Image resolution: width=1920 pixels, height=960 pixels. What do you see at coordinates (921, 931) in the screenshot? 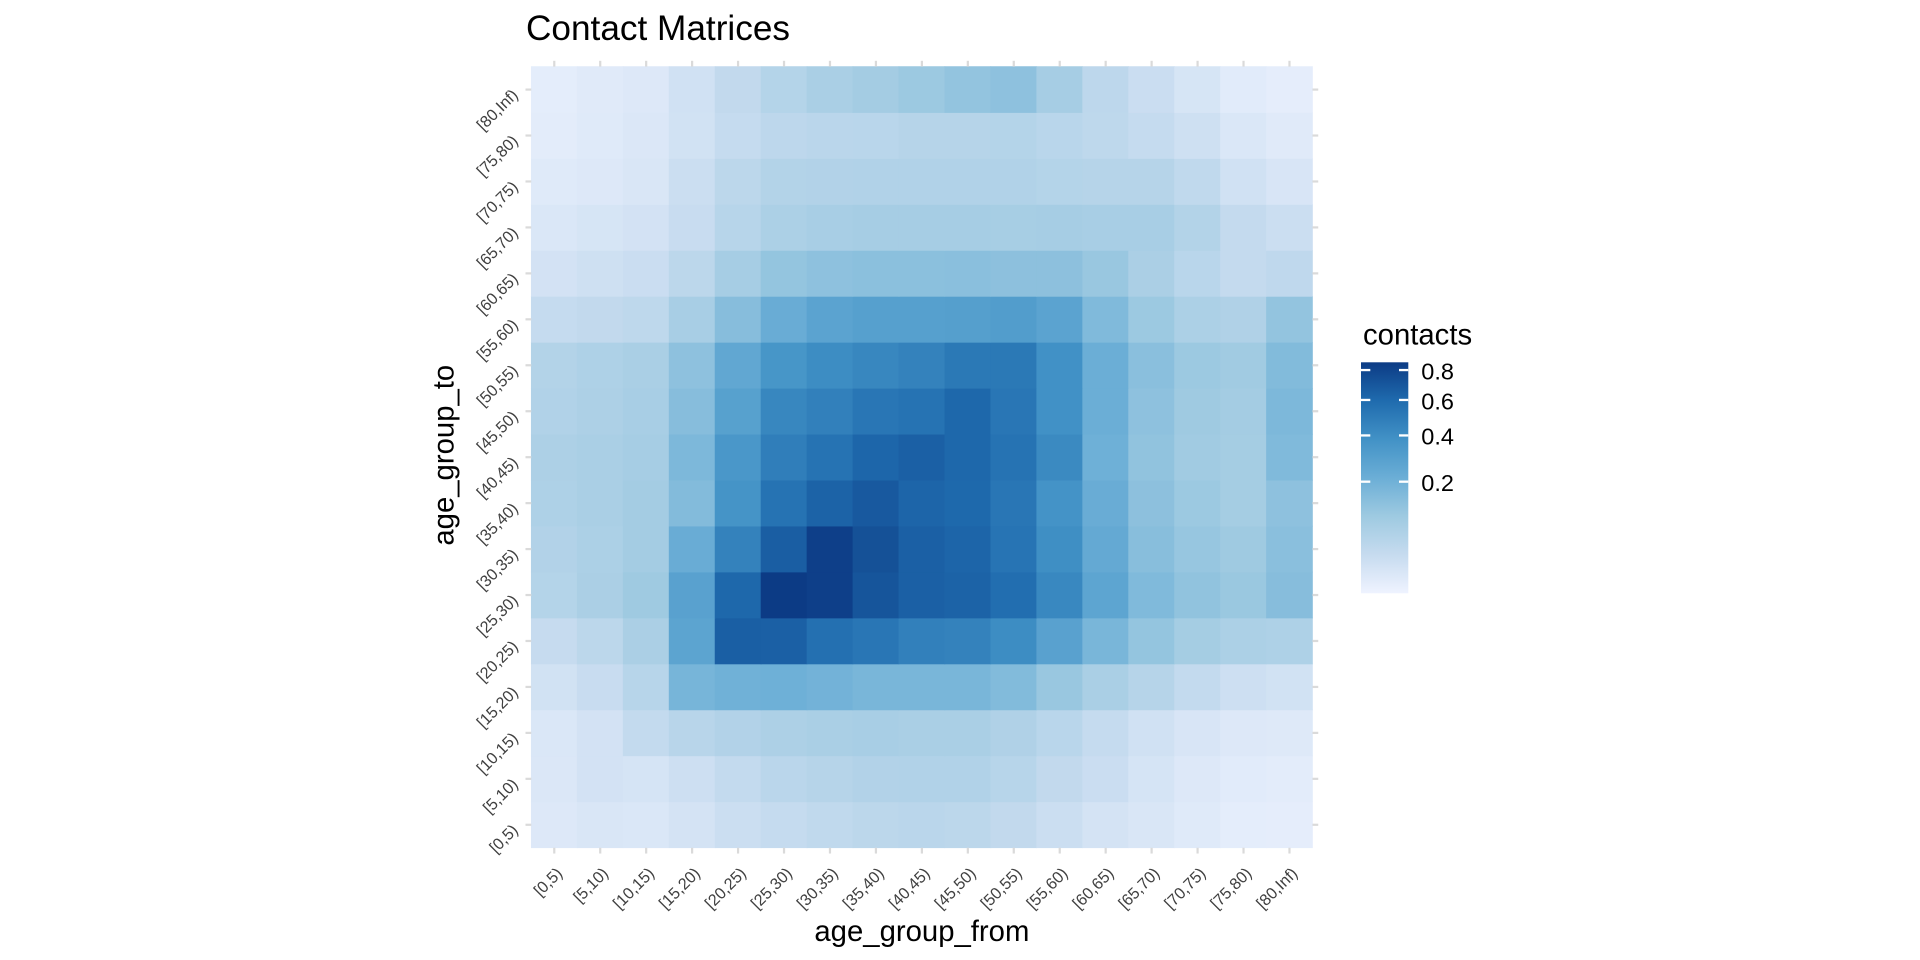
I see `svg-text: age_group_from` at bounding box center [921, 931].